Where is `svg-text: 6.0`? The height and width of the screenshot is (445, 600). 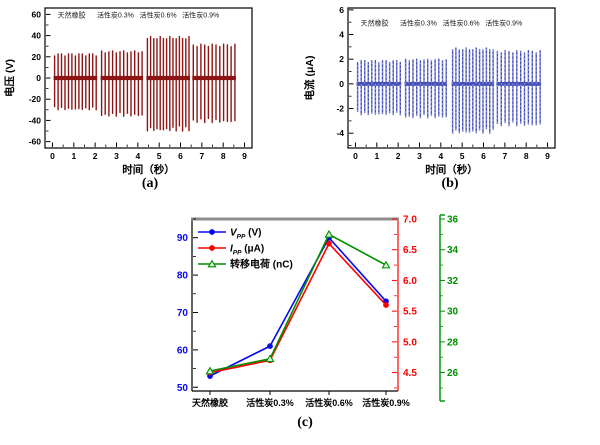 svg-text: 6.0 is located at coordinates (410, 281).